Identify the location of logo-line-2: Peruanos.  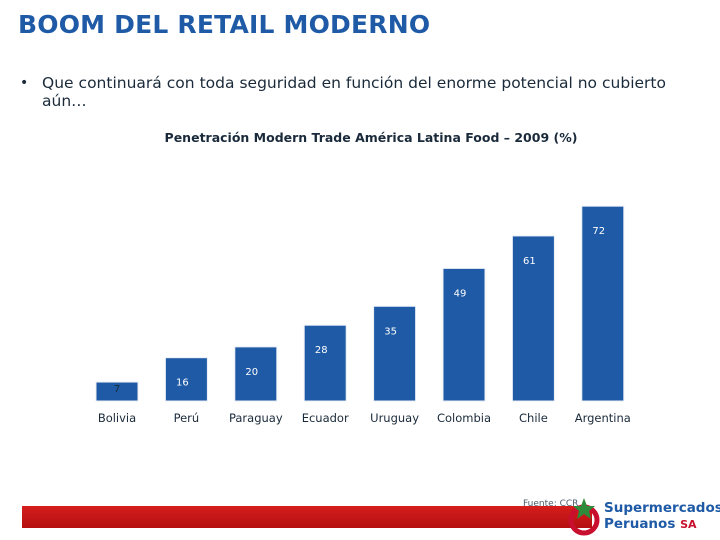
(640, 524).